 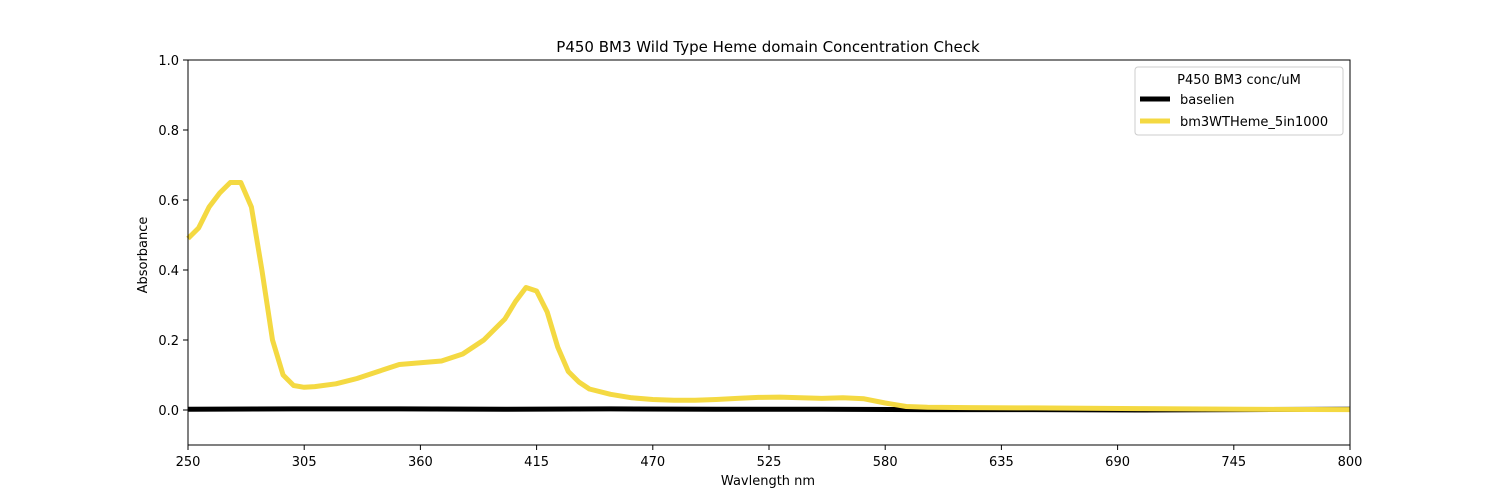 What do you see at coordinates (1001, 462) in the screenshot?
I see `x-tick-label: 635` at bounding box center [1001, 462].